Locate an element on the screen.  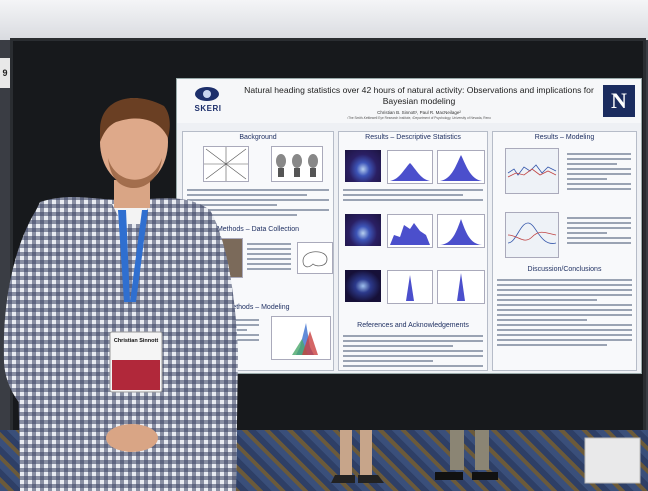
skeri-logo: SKERI is located at coordinates (208, 101).